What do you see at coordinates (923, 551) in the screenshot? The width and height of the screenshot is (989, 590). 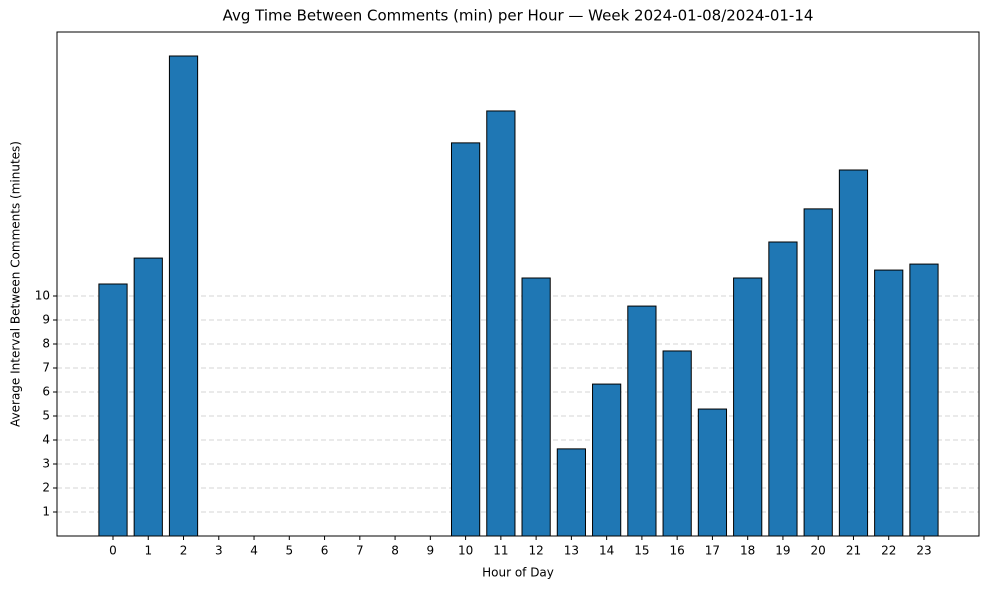 I see `x-tick-label: 23` at bounding box center [923, 551].